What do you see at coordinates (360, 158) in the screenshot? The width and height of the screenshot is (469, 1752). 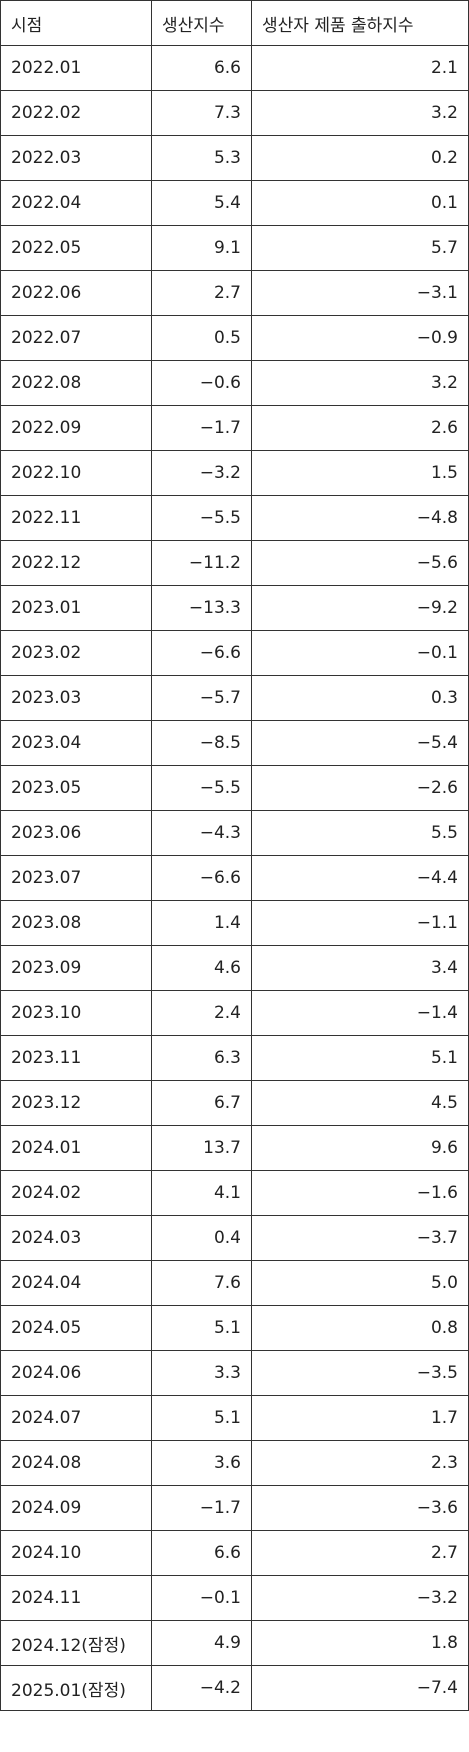 I see `value-cell: 0.2` at bounding box center [360, 158].